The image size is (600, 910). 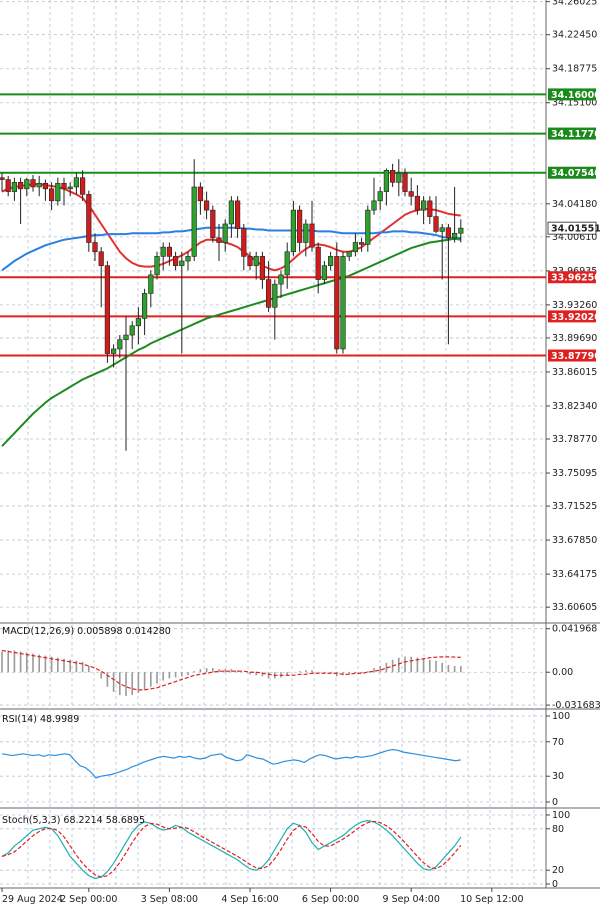 I want to click on y-tick-label: 34.22450, so click(x=574, y=35).